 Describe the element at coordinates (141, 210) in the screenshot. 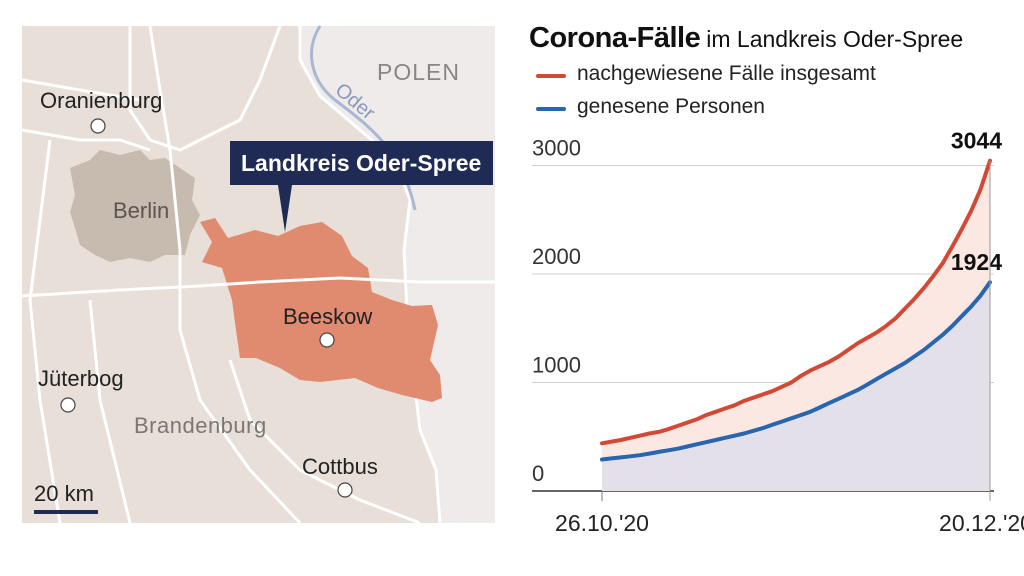

I see `place-berlin: Berlin` at that location.